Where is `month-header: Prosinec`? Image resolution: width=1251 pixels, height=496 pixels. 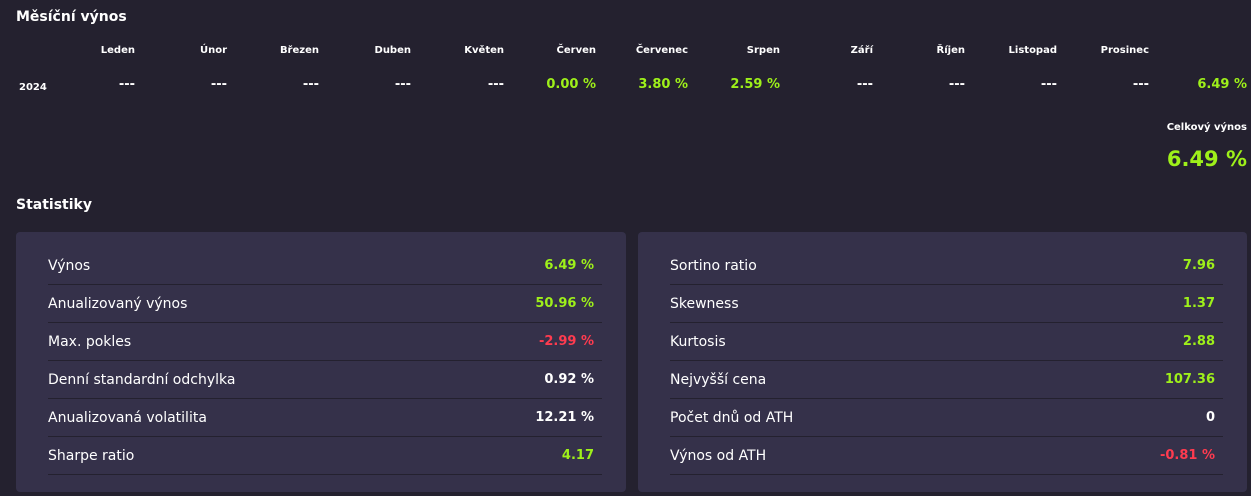
month-header: Prosinec is located at coordinates (1124, 50).